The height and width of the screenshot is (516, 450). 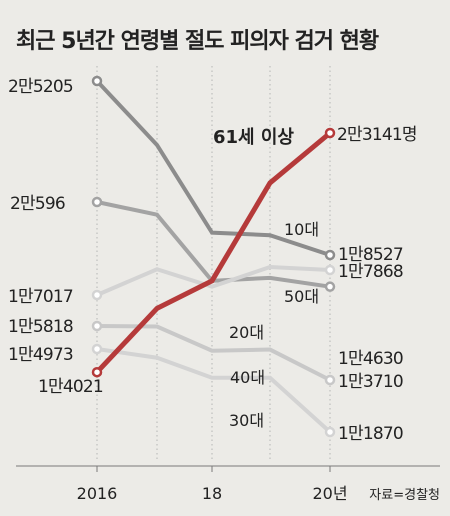 What do you see at coordinates (330, 133) in the screenshot?
I see `data-point-61plus-end` at bounding box center [330, 133].